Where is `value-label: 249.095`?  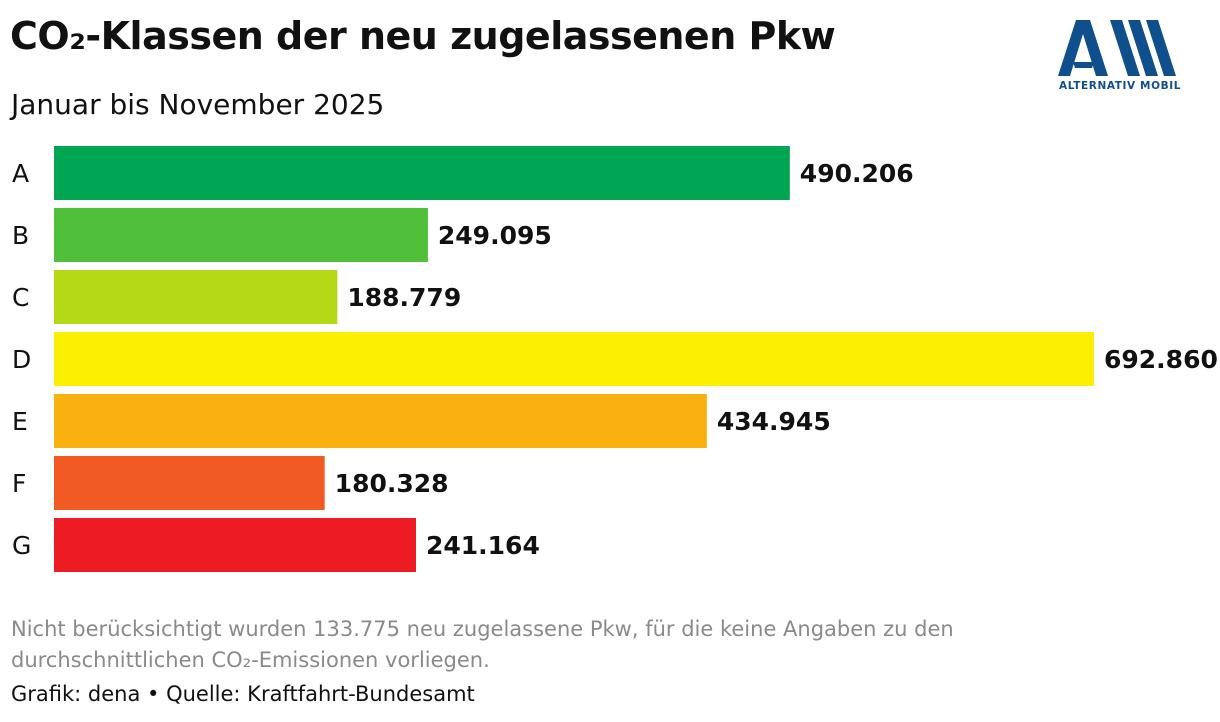 value-label: 249.095 is located at coordinates (495, 235).